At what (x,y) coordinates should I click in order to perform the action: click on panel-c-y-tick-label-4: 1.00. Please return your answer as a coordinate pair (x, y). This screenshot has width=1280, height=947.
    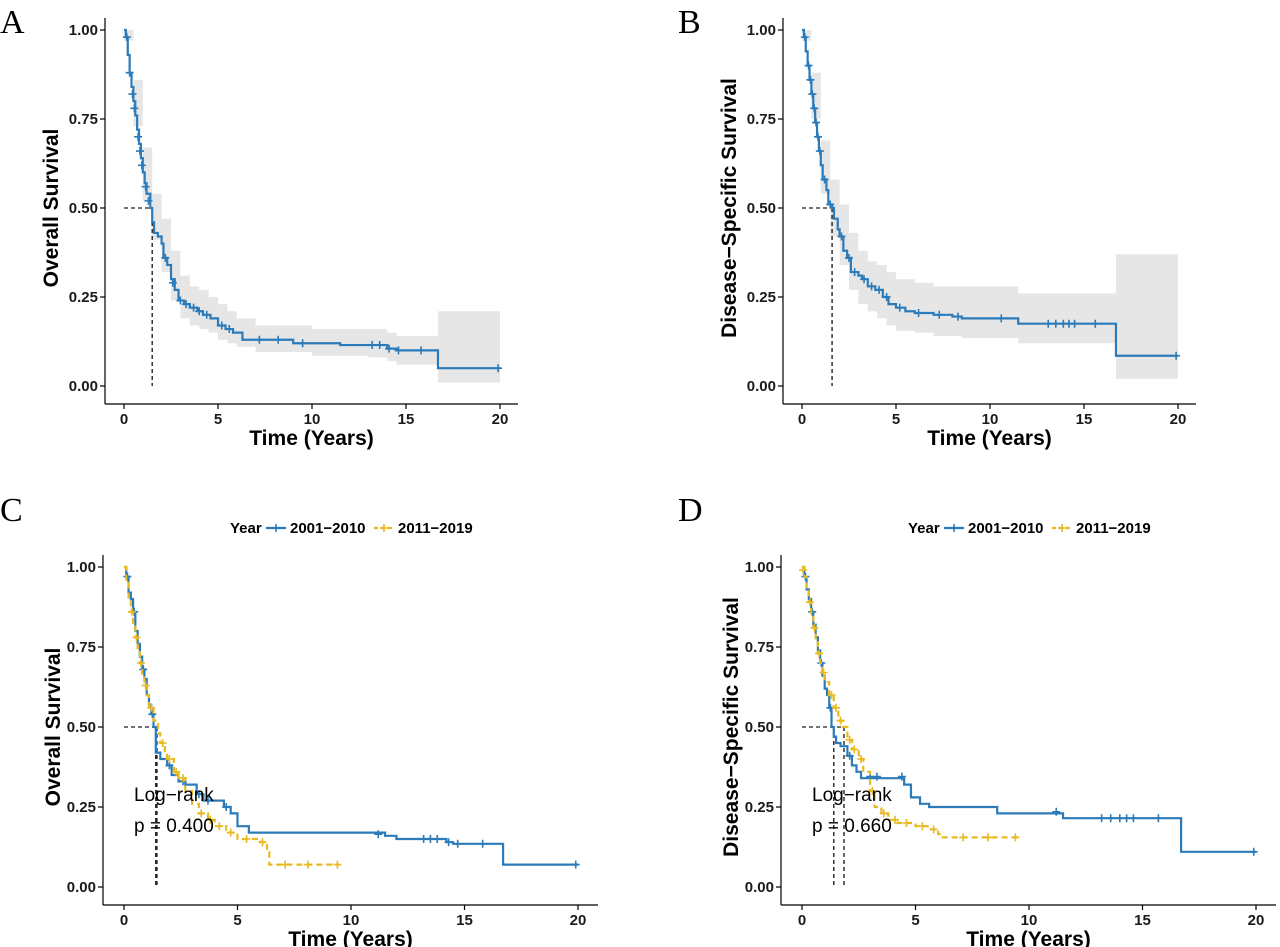
    Looking at the image, I should click on (81, 567).